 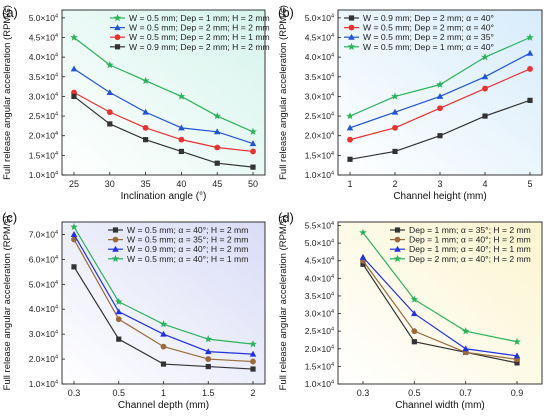 What do you see at coordinates (319, 331) in the screenshot?
I see `y-tick-label: 2.5×10⁴` at bounding box center [319, 331].